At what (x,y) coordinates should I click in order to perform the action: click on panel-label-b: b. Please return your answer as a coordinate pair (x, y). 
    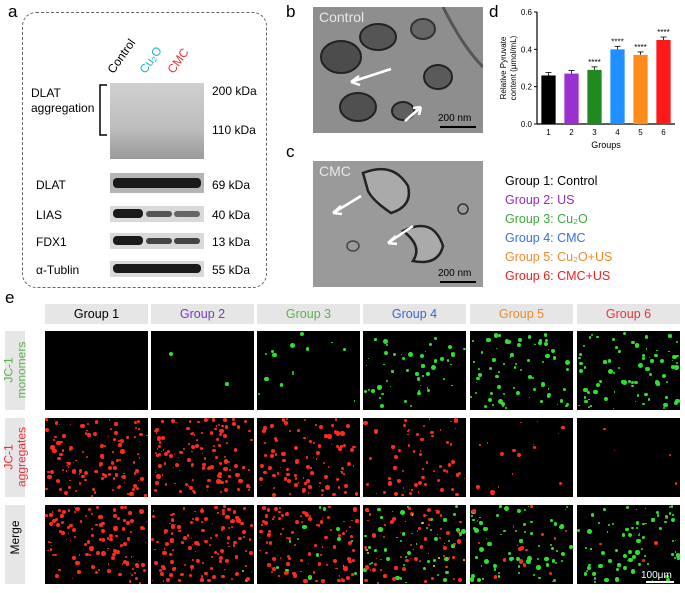
    Looking at the image, I should click on (291, 11).